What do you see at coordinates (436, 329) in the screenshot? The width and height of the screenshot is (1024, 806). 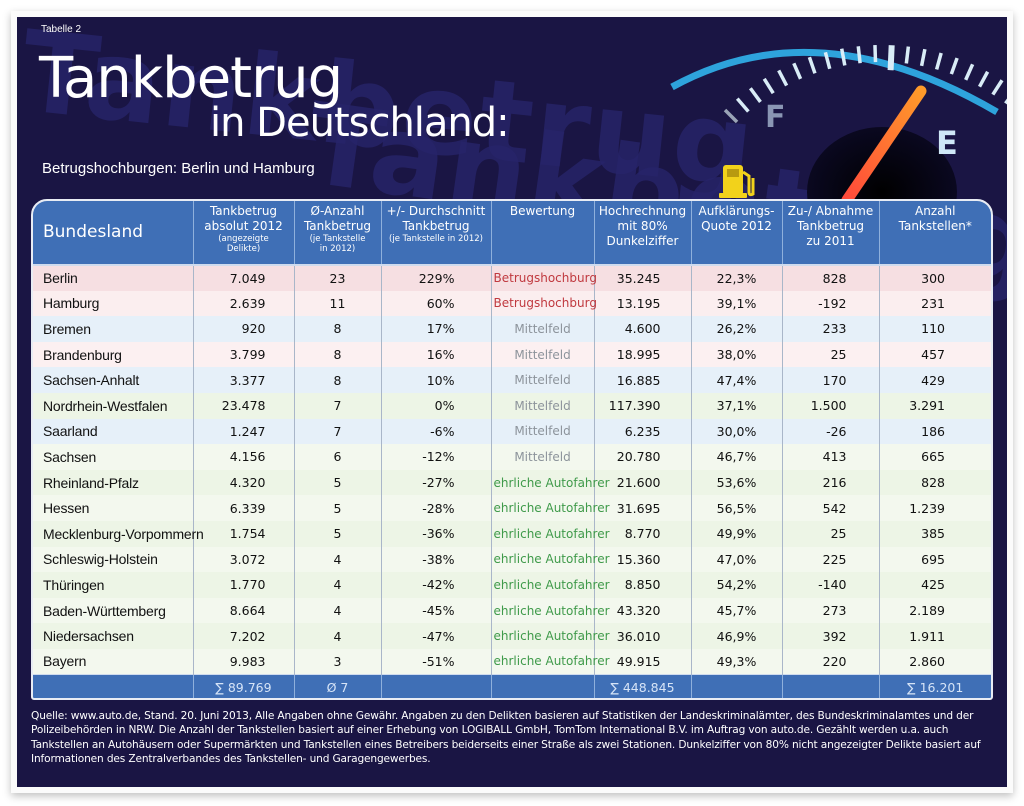 I see `avg-diff-cell: 17%` at bounding box center [436, 329].